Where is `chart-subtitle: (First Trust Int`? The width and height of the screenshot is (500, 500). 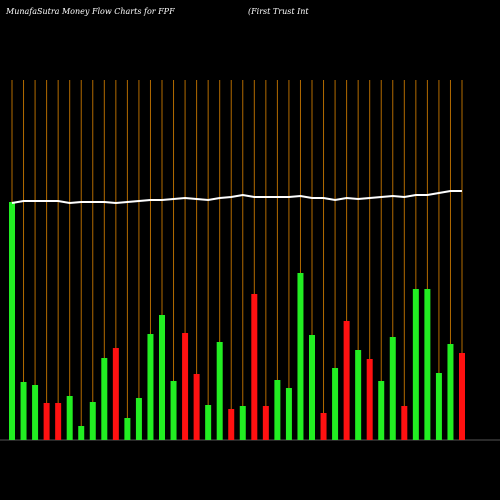 chart-subtitle: (First Trust Int is located at coordinates (278, 11).